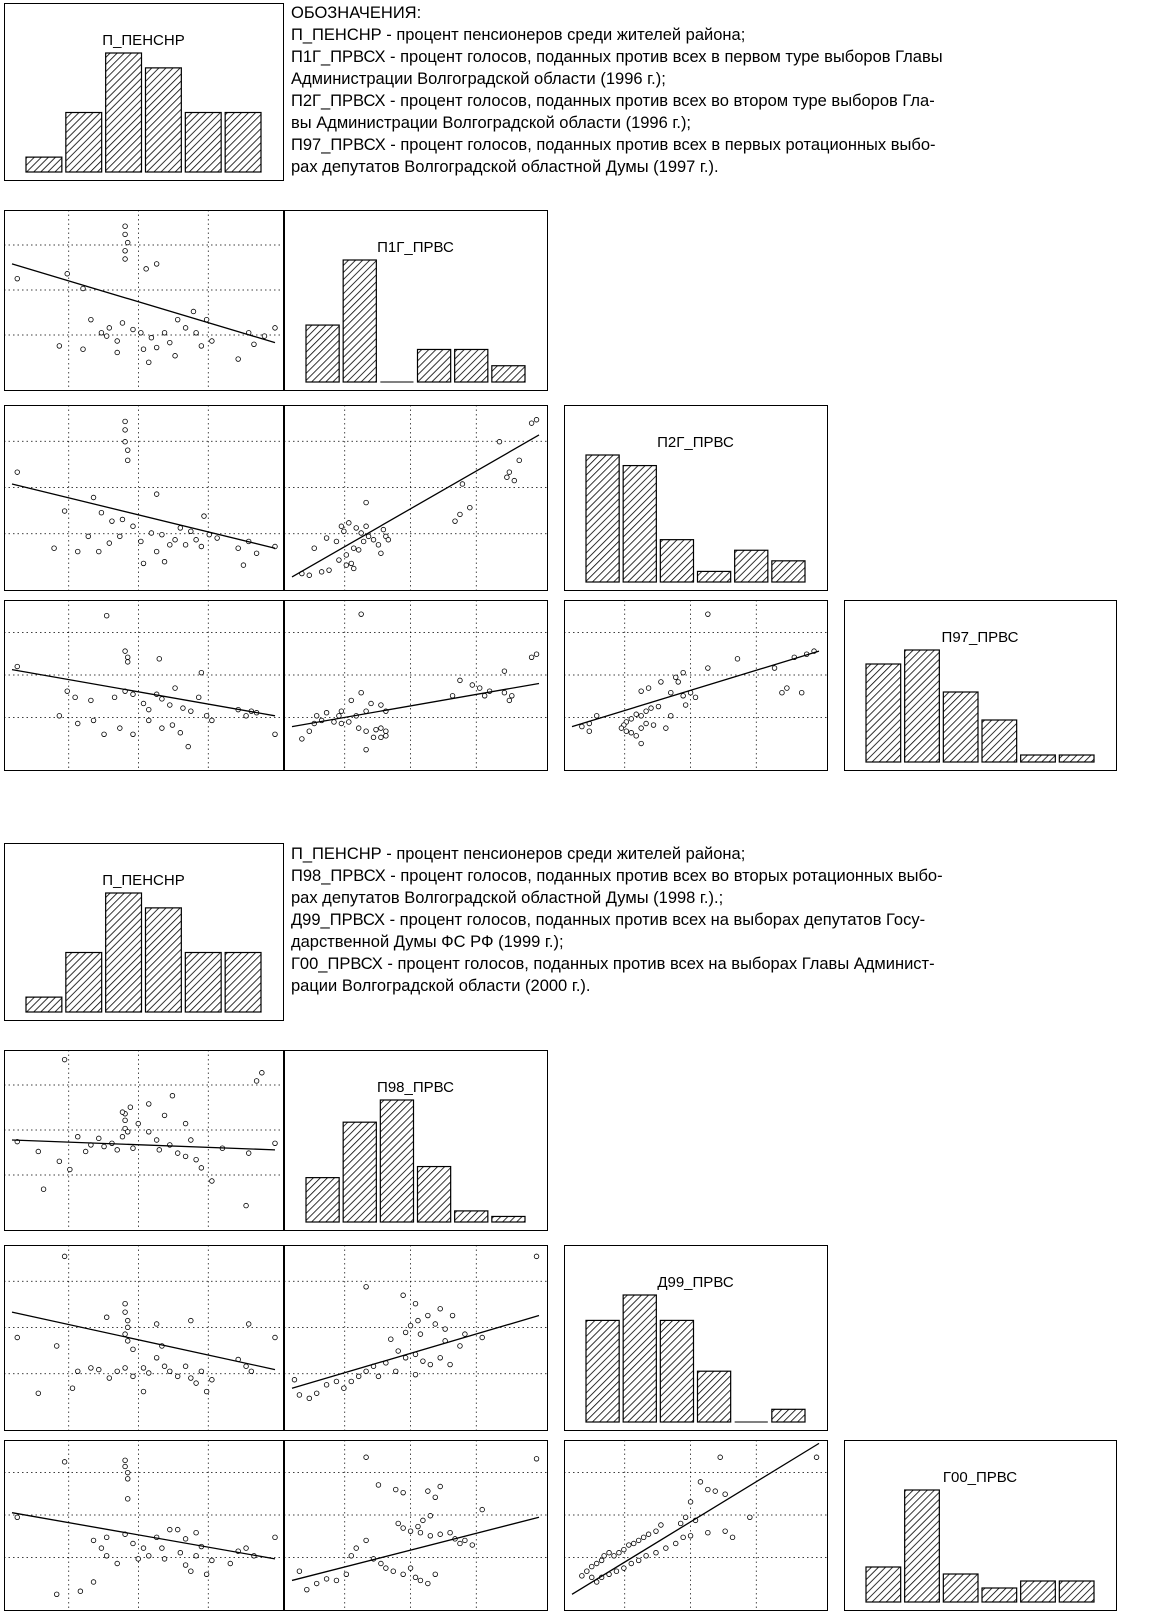  What do you see at coordinates (144, 685) in the screenshot?
I see `scatter-panel-п-пенснр-п97-првс` at bounding box center [144, 685].